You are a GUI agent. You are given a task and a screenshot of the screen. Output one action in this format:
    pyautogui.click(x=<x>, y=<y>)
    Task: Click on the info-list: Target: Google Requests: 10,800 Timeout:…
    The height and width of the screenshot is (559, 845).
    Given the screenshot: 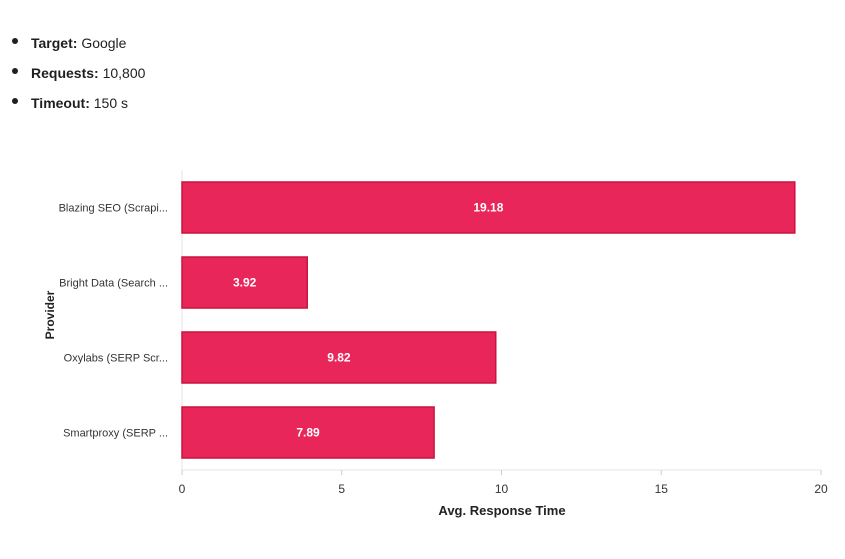 What is the action you would take?
    pyautogui.click(x=77, y=73)
    